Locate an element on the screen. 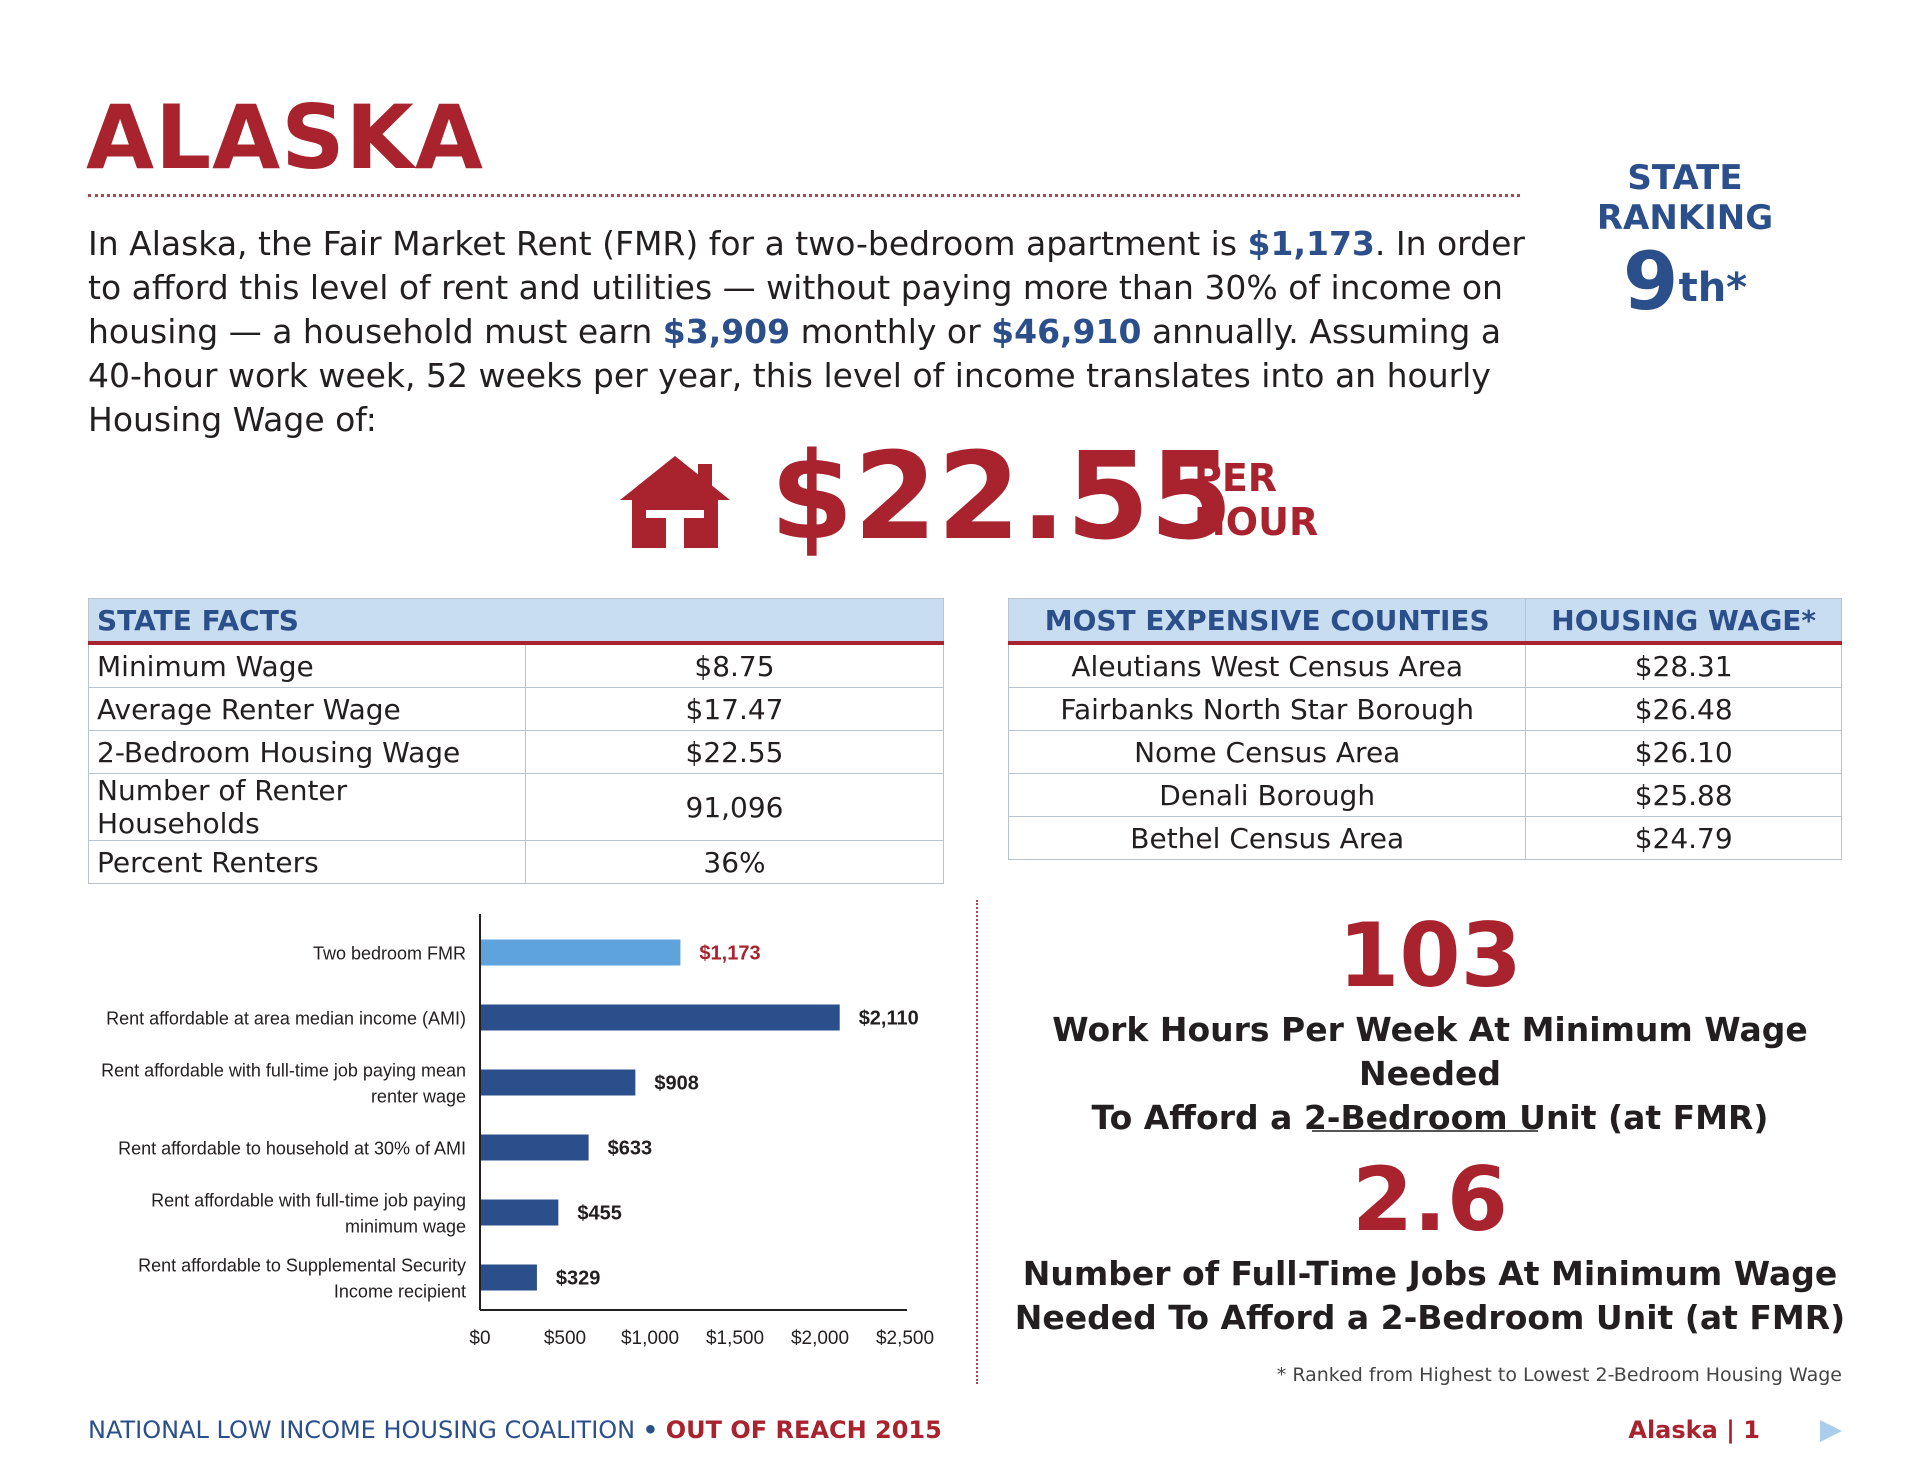 The width and height of the screenshot is (1920, 1483). footer-page-number: 1 is located at coordinates (1751, 1430).